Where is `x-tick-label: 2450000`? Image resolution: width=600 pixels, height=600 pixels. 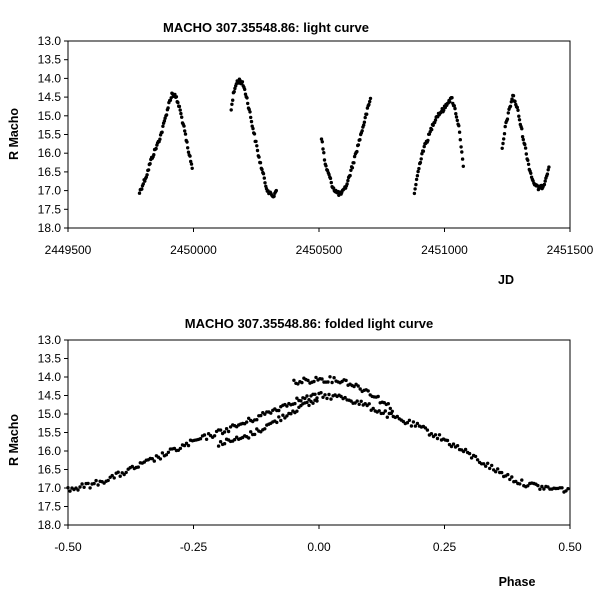 x-tick-label: 2450000 is located at coordinates (193, 250).